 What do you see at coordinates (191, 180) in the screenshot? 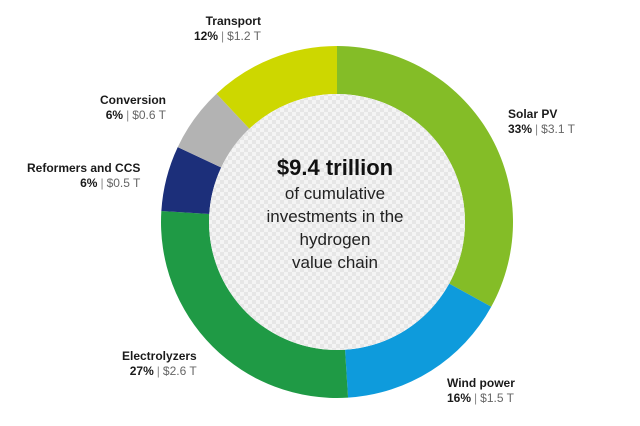
I see `donut-slice-reformers-and-ccs` at bounding box center [191, 180].